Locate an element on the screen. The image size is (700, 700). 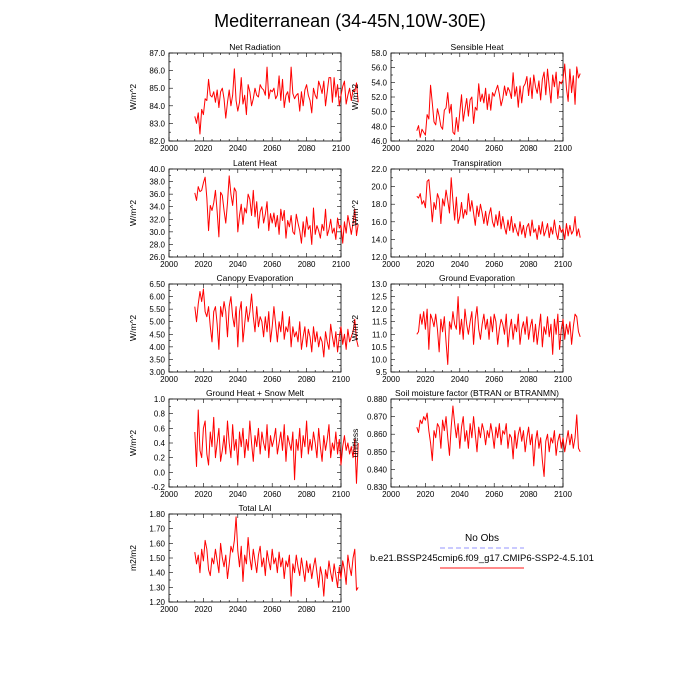
panel-title: Ground Heat + Snow Melt is located at coordinates (255, 393).